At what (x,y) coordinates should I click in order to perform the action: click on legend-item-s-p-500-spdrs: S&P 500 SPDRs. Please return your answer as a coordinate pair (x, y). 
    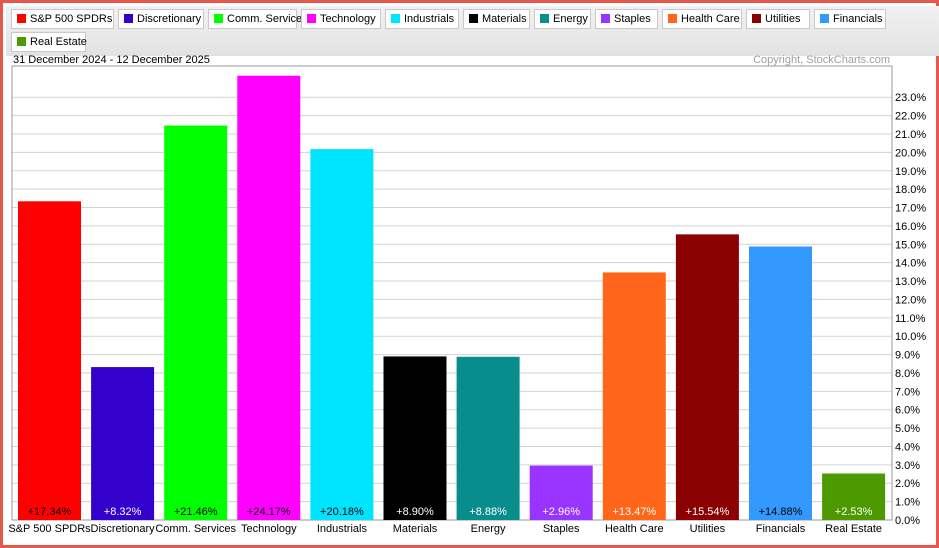
    Looking at the image, I should click on (62, 19).